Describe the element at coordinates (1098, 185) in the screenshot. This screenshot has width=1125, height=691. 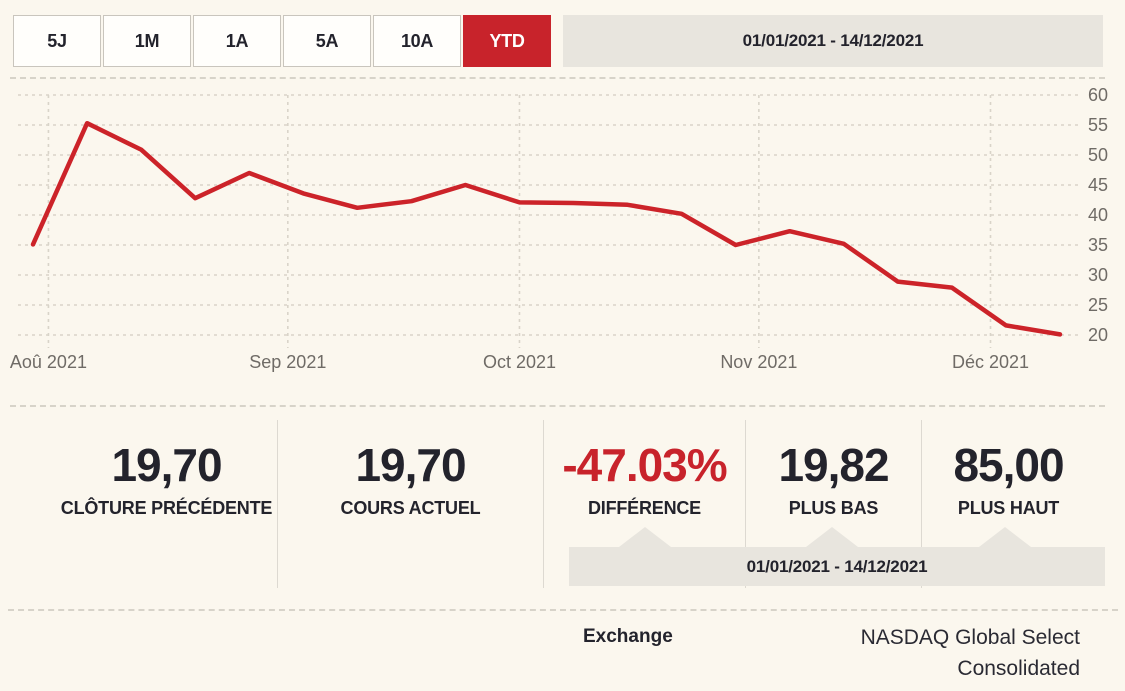
I see `y-axis-tick-label: 45` at that location.